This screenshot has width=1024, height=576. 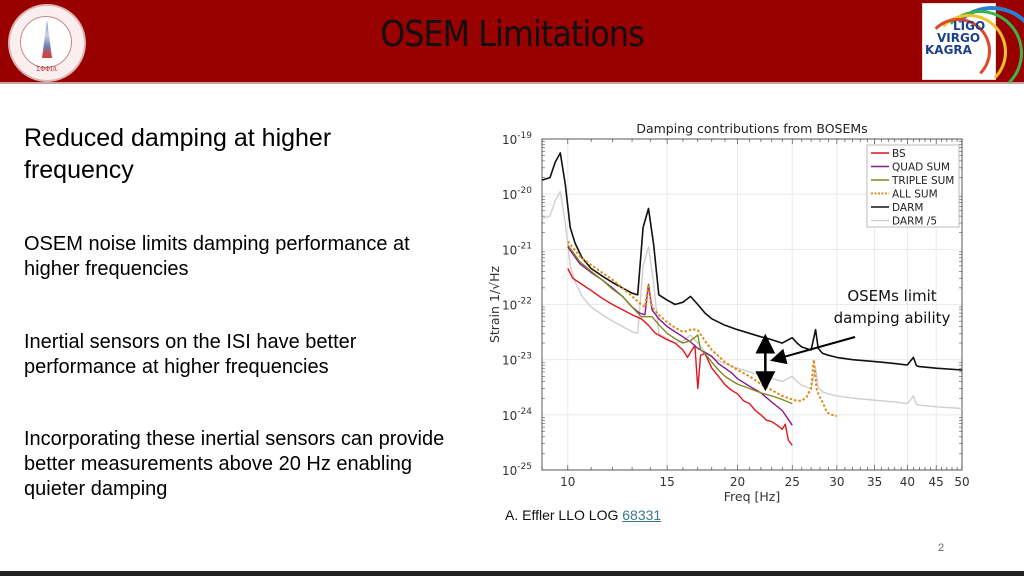 What do you see at coordinates (891, 296) in the screenshot?
I see `annotation-text: OSEMs limit` at bounding box center [891, 296].